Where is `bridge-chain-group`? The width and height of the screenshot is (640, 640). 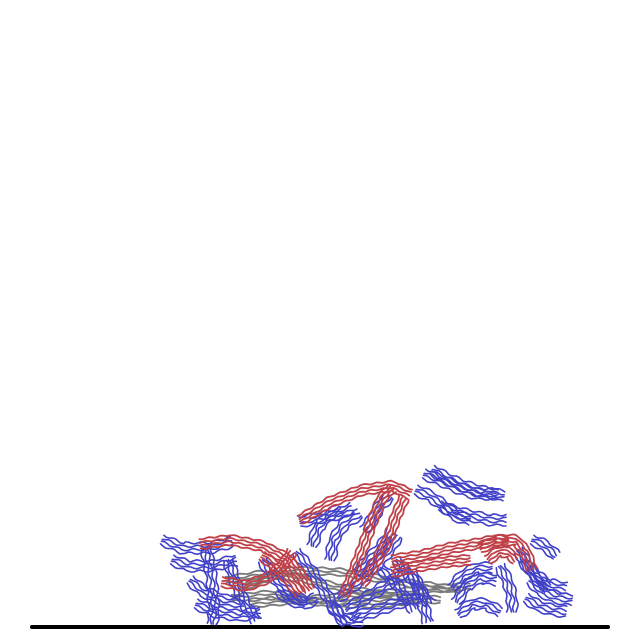 bridge-chain-group is located at coordinates (368, 539).